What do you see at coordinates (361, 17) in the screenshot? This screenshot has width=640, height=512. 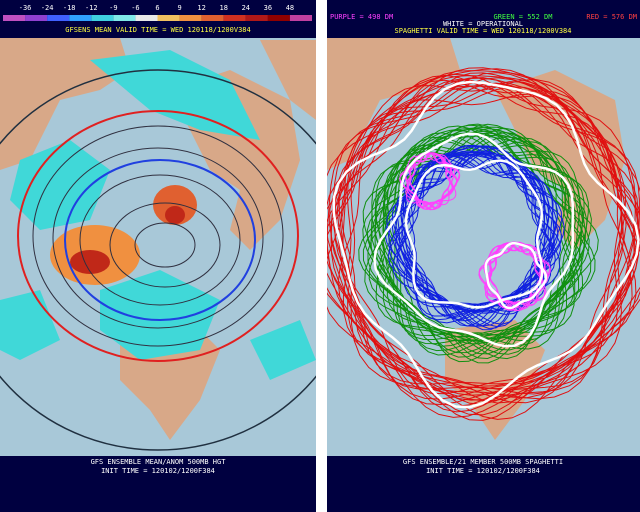 I see `legend-purple: PURPLE = 498 DM` at bounding box center [361, 17].